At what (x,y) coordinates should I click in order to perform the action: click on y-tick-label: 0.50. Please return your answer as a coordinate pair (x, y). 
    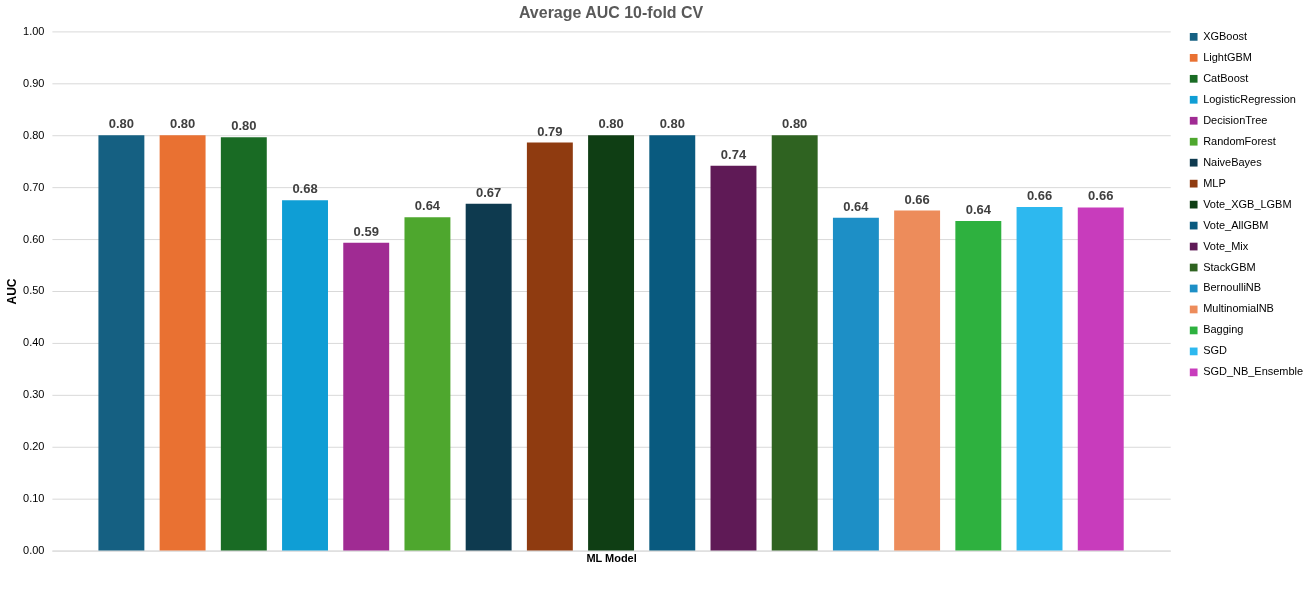
    Looking at the image, I should click on (34, 290).